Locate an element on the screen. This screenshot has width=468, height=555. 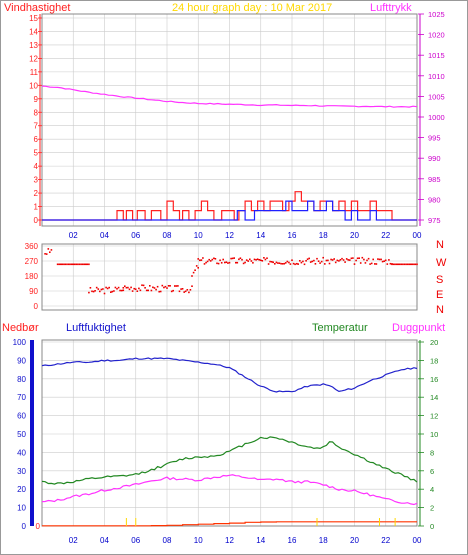
x-tick-label: 18 is located at coordinates (323, 540).